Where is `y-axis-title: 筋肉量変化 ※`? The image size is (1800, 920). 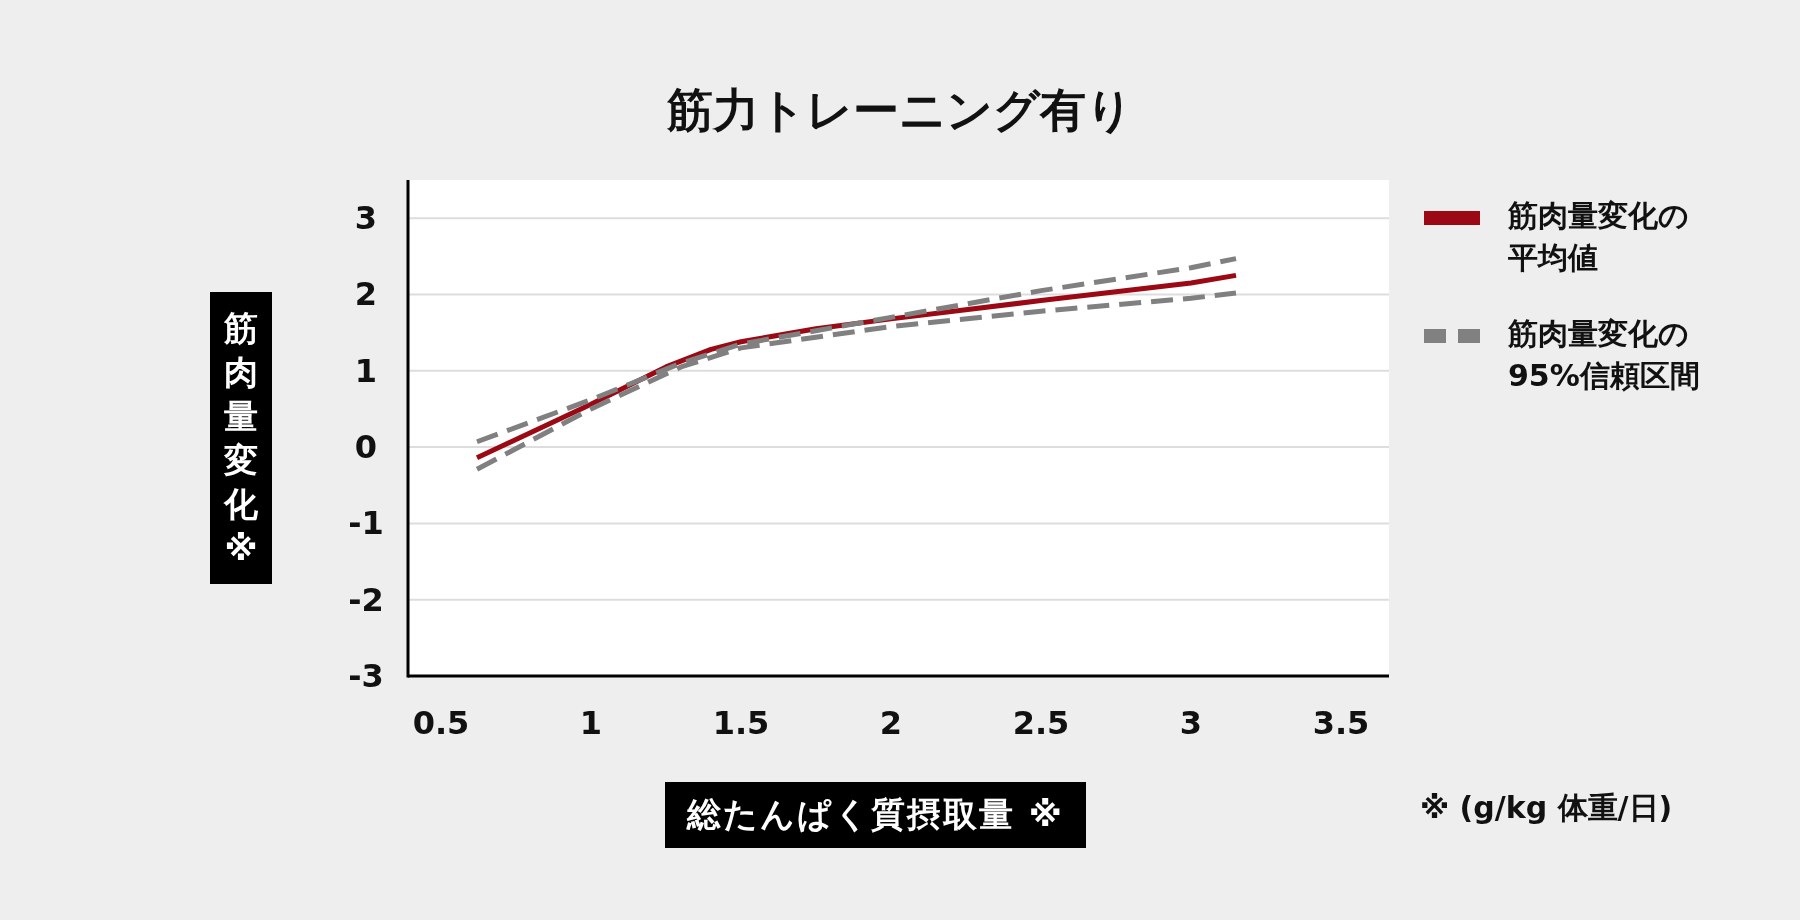
y-axis-title: 筋肉量変化 ※ is located at coordinates (241, 438).